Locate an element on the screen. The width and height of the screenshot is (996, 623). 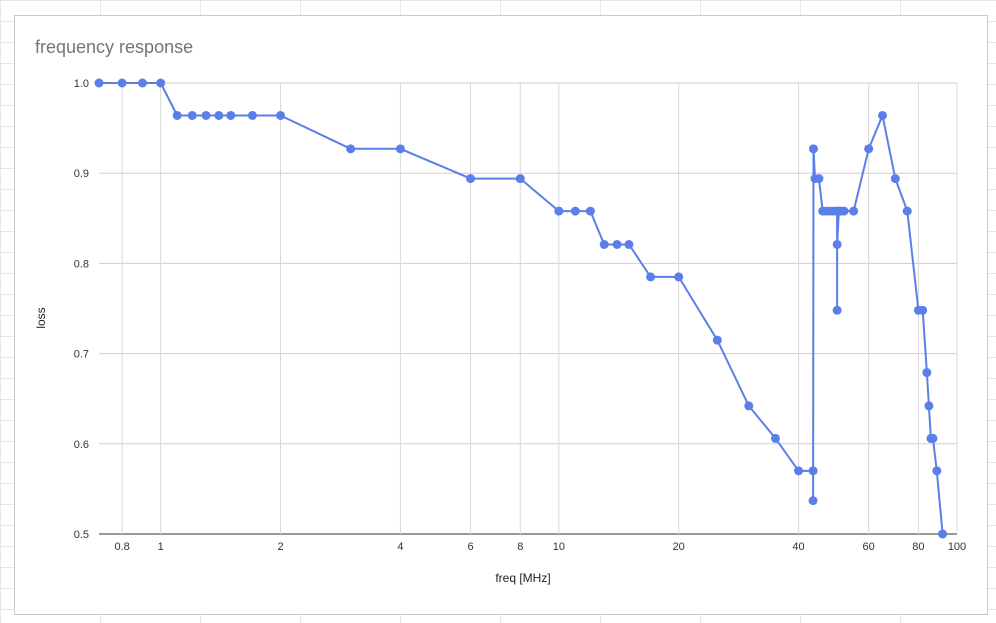
x-tick-label: 6 is located at coordinates (470, 547).